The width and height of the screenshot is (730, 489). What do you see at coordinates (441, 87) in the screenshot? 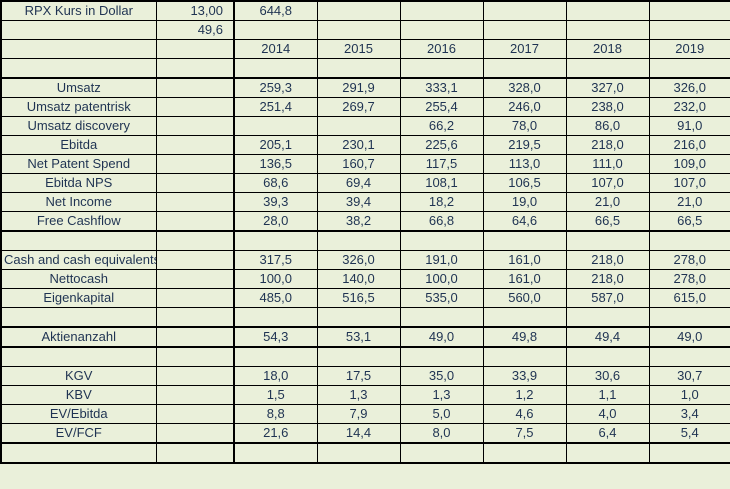
I see `value-cell: 333,1` at bounding box center [441, 87].